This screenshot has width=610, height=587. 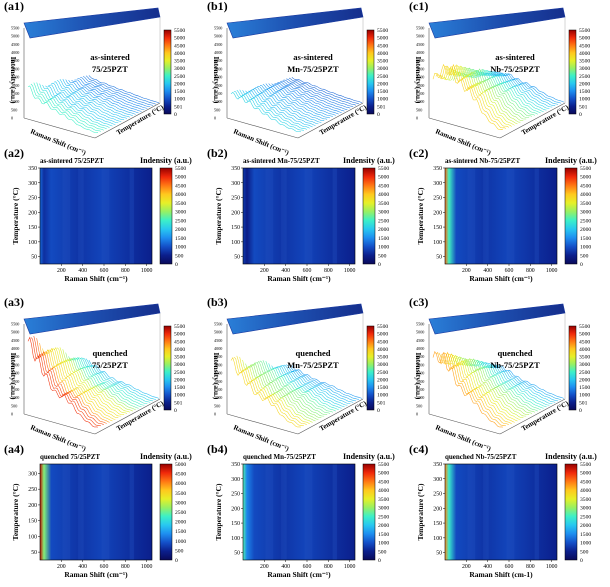 I want to click on colorbar-tick: 2000, so click(x=383, y=230).